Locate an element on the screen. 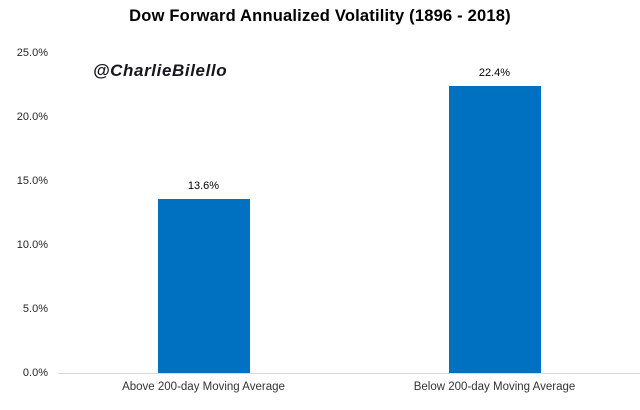 This screenshot has height=410, width=640. y-tick-label: 15.0% is located at coordinates (32, 181).